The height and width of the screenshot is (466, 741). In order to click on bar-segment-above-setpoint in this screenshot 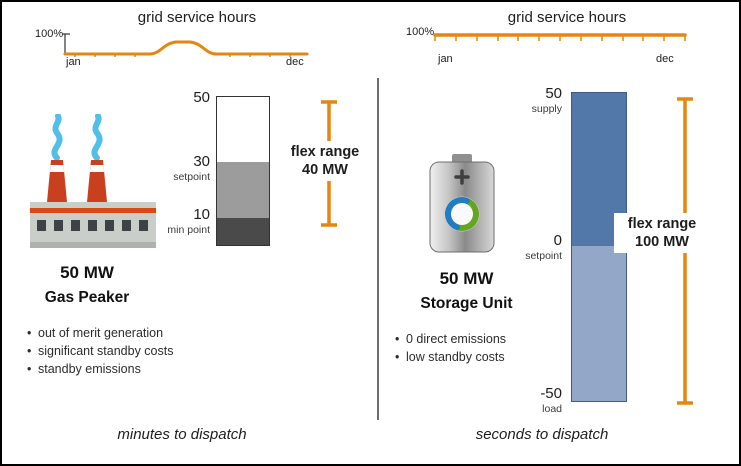, I will do `click(243, 129)`.